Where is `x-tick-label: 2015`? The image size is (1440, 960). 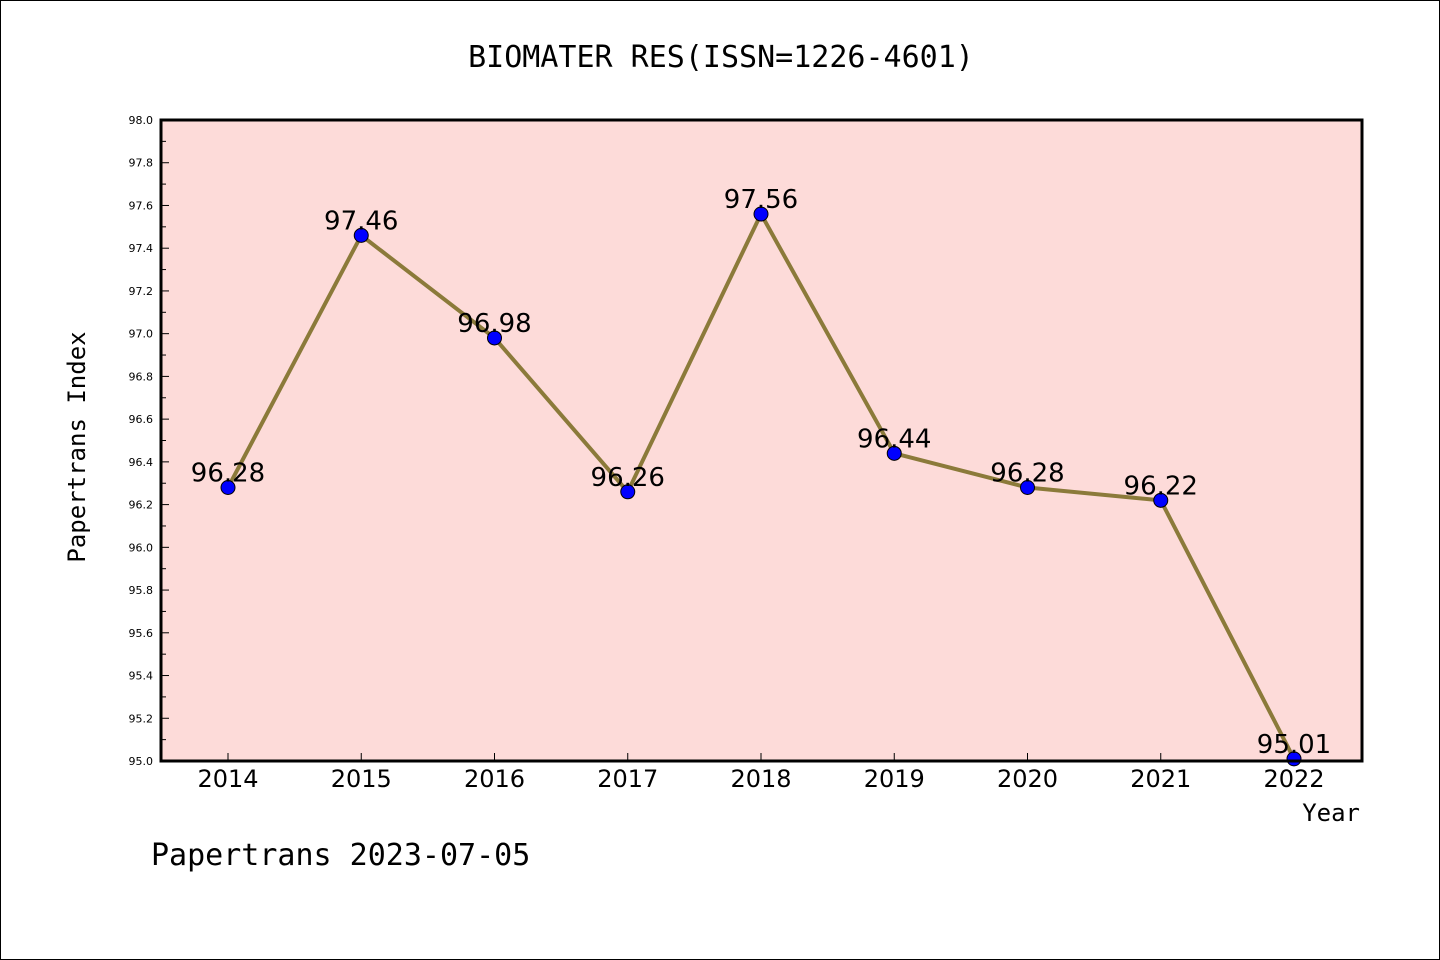
x-tick-label: 2015 is located at coordinates (361, 779).